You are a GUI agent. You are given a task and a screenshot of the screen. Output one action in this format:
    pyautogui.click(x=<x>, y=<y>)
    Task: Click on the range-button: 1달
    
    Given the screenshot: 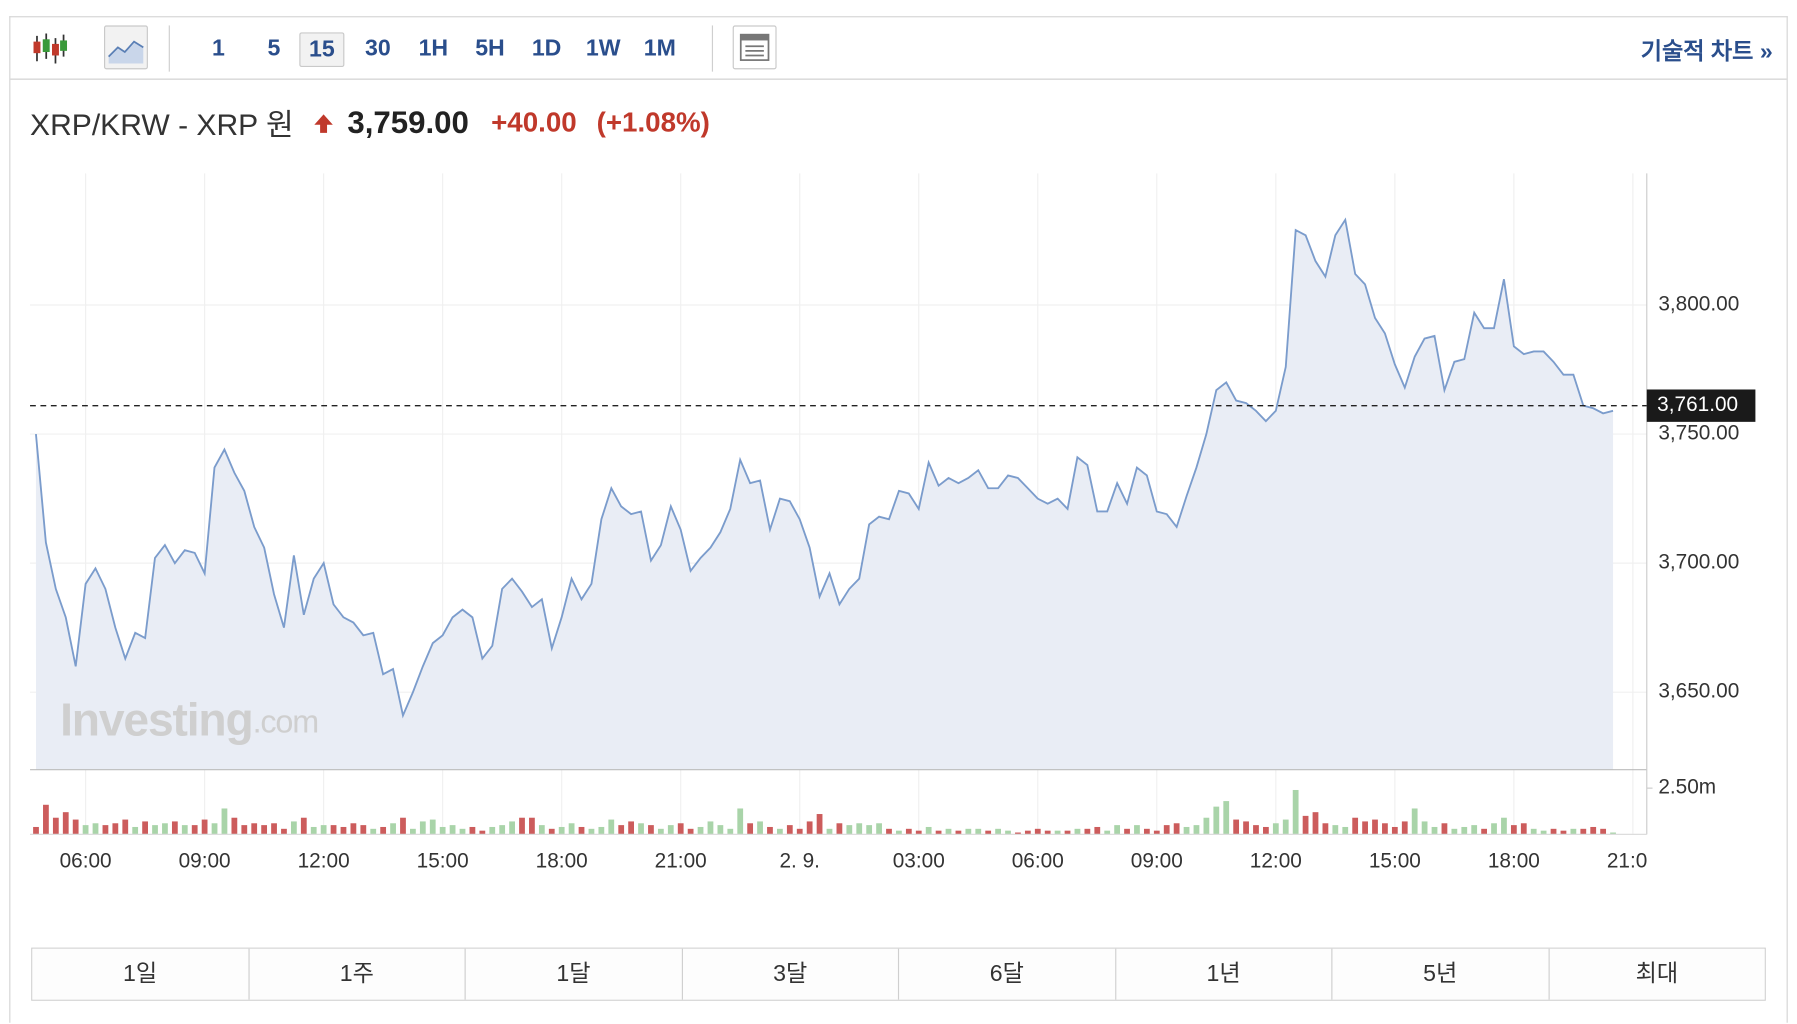 What is the action you would take?
    pyautogui.click(x=573, y=974)
    